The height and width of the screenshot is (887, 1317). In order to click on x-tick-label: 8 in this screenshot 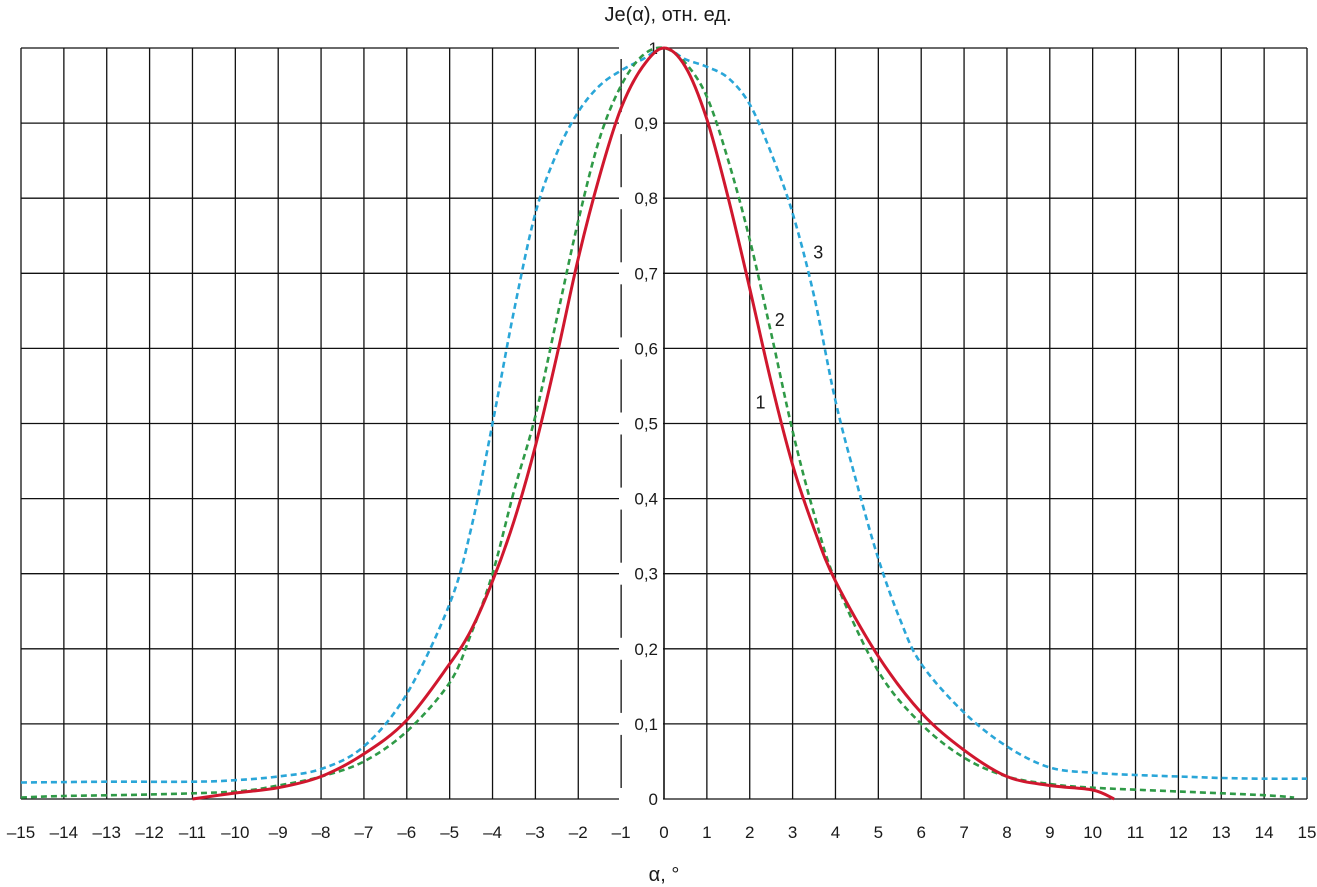, I will do `click(1006, 832)`.